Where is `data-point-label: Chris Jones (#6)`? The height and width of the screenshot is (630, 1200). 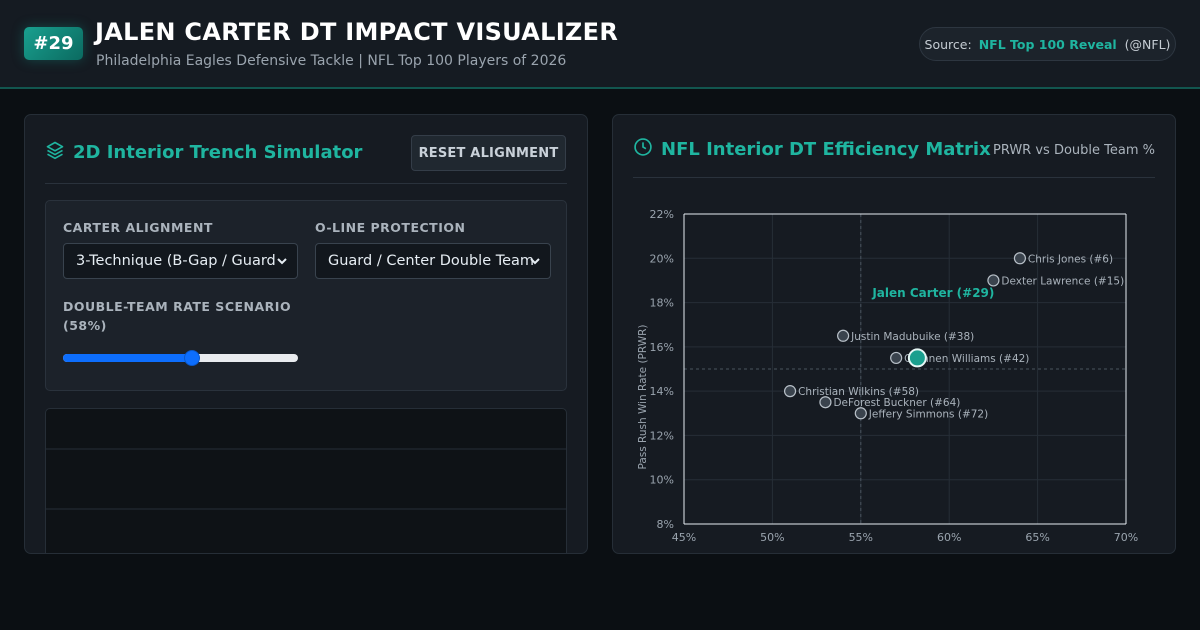
data-point-label: Chris Jones (#6) is located at coordinates (1070, 259).